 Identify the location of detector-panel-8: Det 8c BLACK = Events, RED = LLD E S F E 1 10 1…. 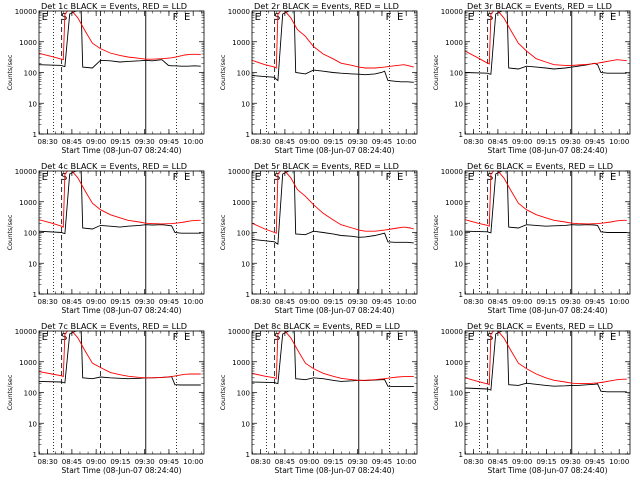
(319, 400).